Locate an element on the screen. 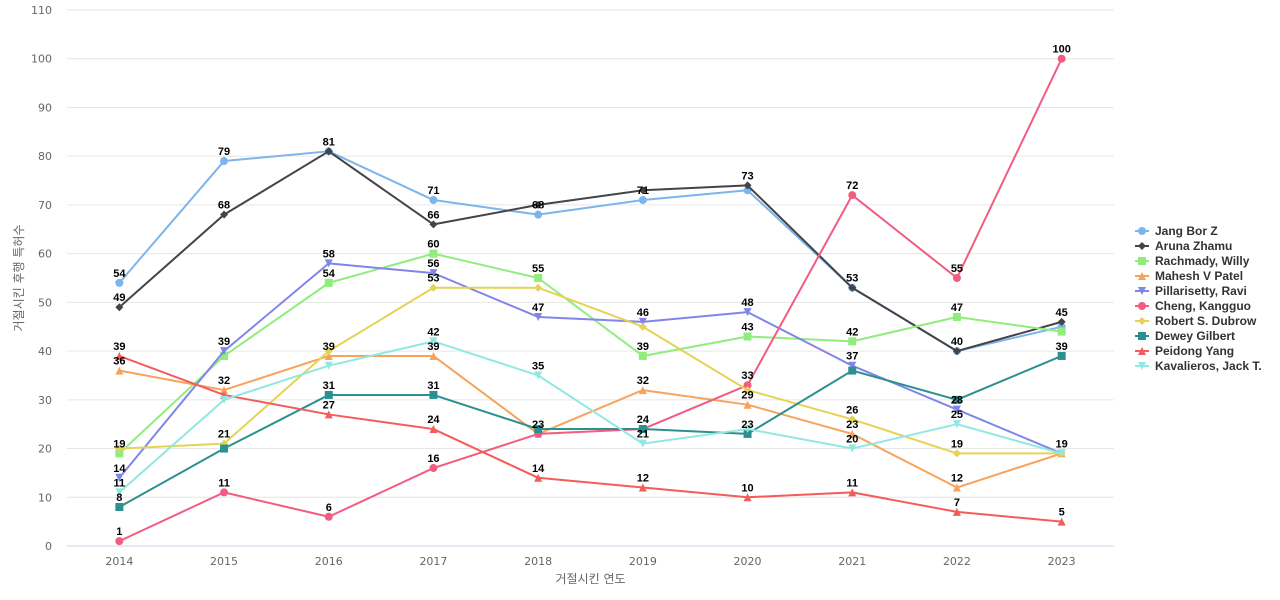 The width and height of the screenshot is (1280, 600). x-tick-label: 2020 is located at coordinates (748, 561).